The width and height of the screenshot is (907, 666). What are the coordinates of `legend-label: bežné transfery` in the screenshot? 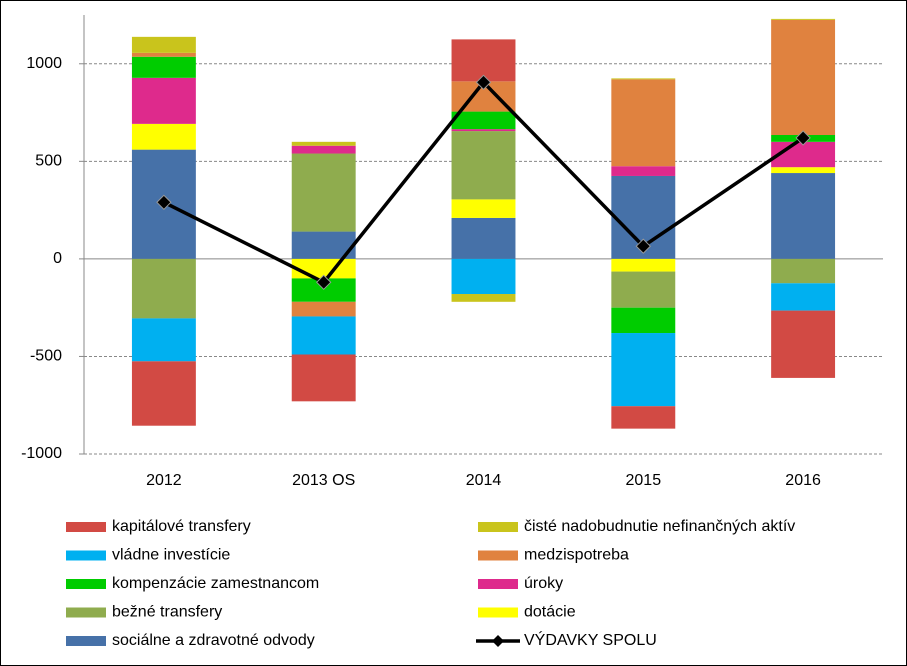 It's located at (167, 612).